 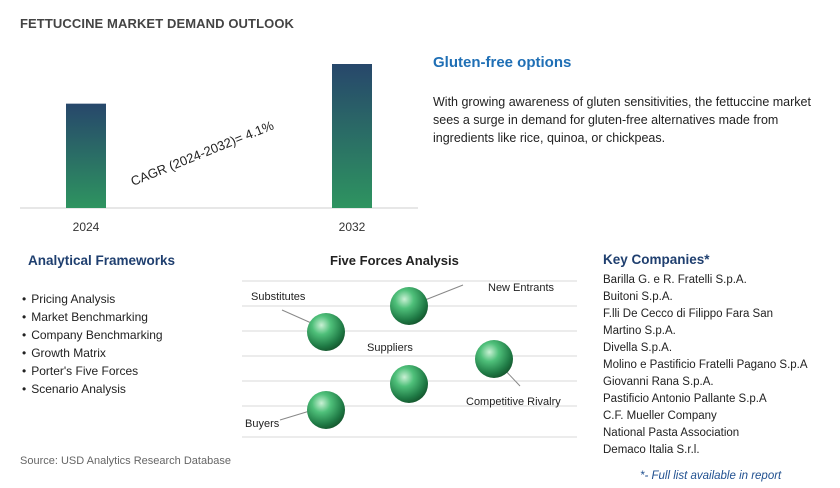 I want to click on company-item: C.F. Mueller Company, so click(x=660, y=416).